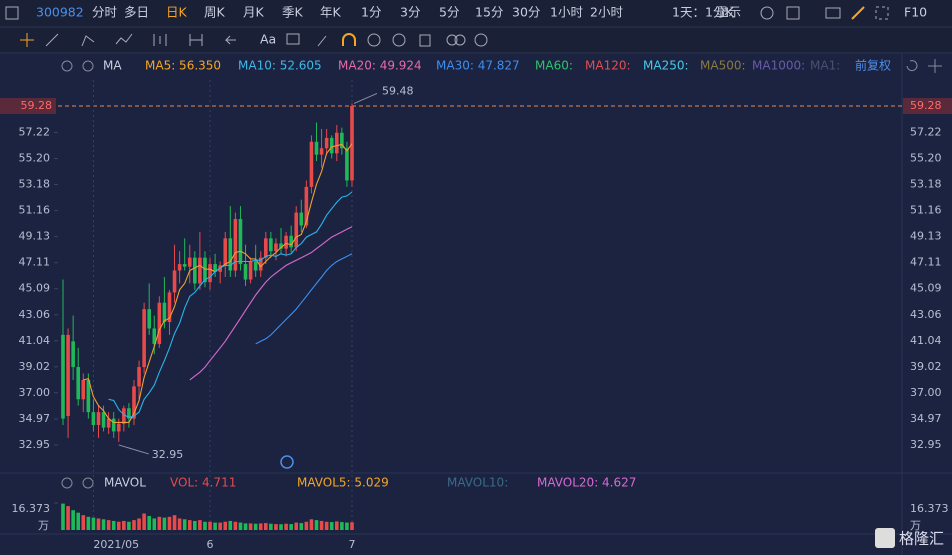 This screenshot has width=952, height=555. What do you see at coordinates (268, 39) in the screenshot?
I see `text-tool: Aa` at bounding box center [268, 39].